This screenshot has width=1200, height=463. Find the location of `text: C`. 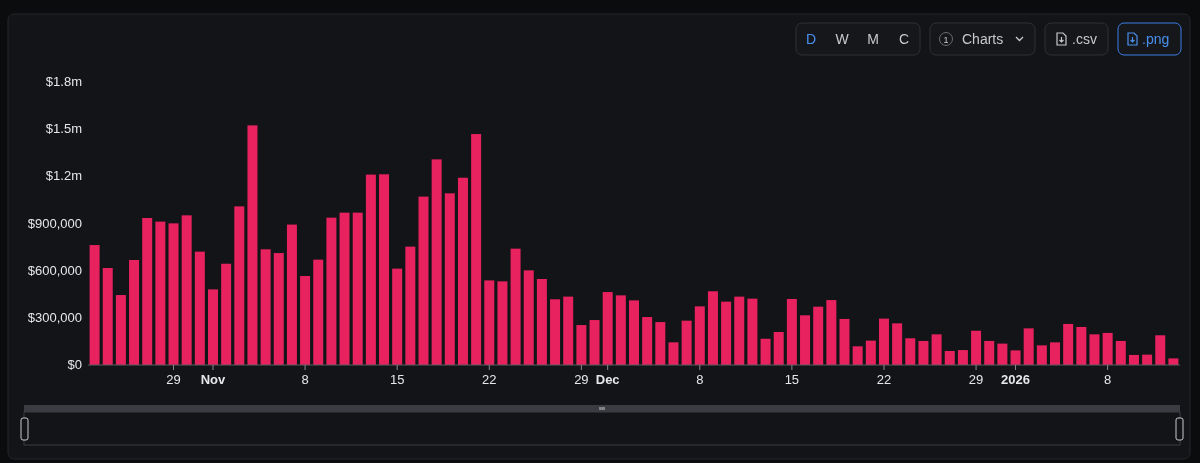

text: C is located at coordinates (904, 39).